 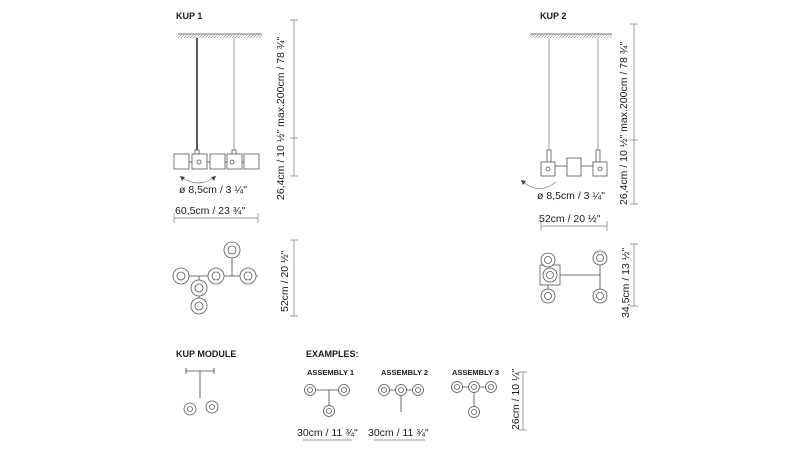 What do you see at coordinates (294, 278) in the screenshot?
I see `kup1-depth-dimension` at bounding box center [294, 278].